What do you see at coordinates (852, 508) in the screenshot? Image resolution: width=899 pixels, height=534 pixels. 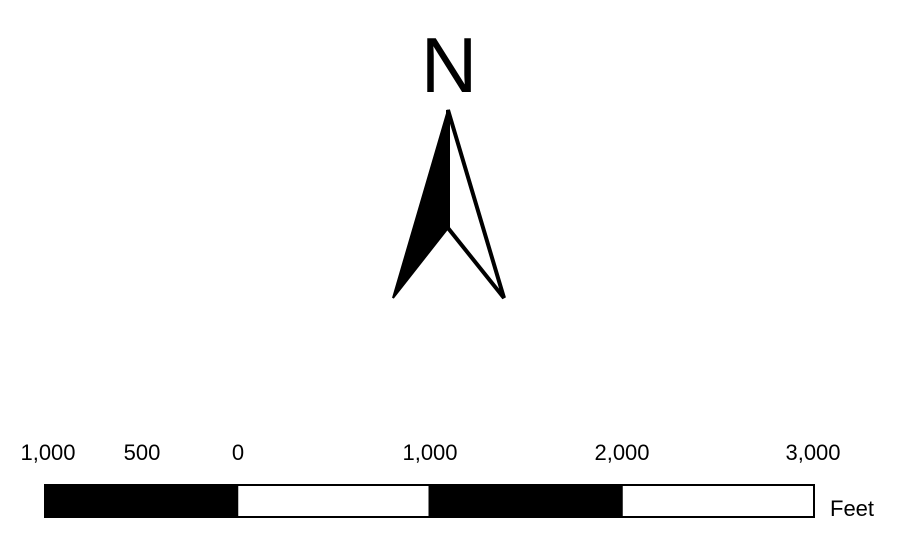 I see `scale-units-label: Feet` at bounding box center [852, 508].